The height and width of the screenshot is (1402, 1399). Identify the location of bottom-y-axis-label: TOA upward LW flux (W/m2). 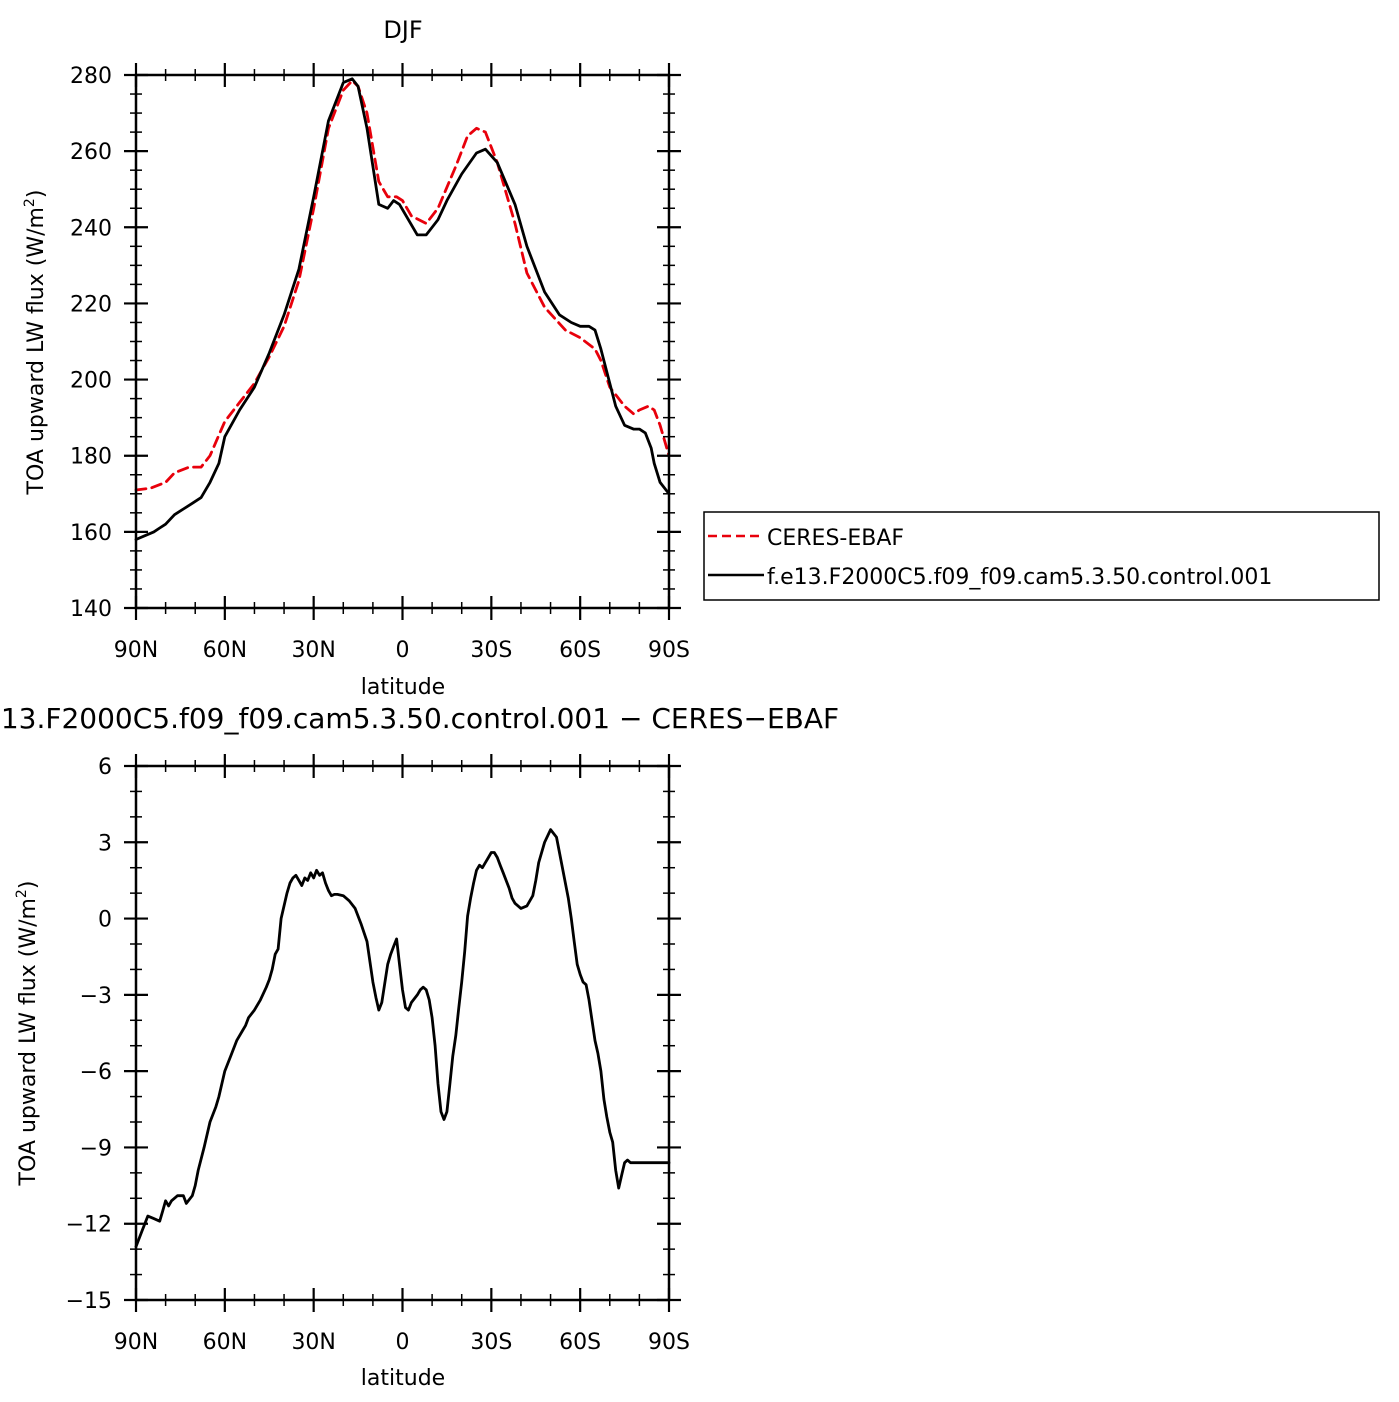
(27, 1034).